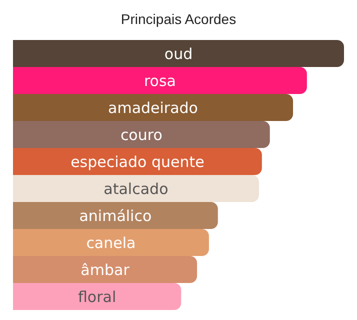 The image size is (357, 320). I want to click on y-tick-label: animálico, so click(115, 215).